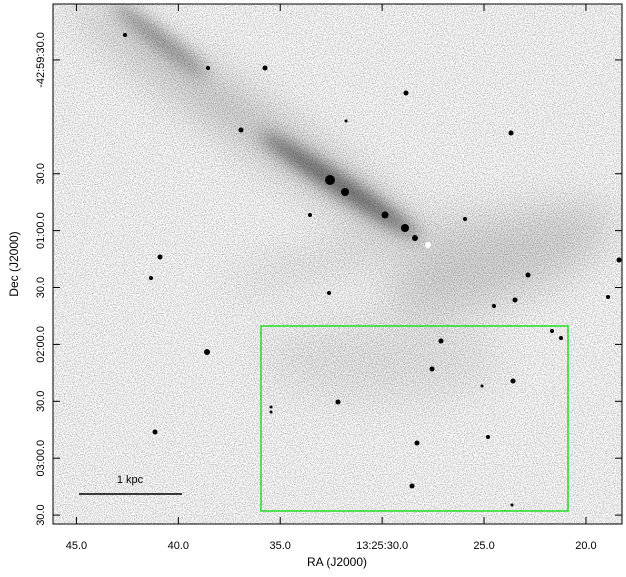  I want to click on y-tick-label: 03:00.0, so click(41, 458).